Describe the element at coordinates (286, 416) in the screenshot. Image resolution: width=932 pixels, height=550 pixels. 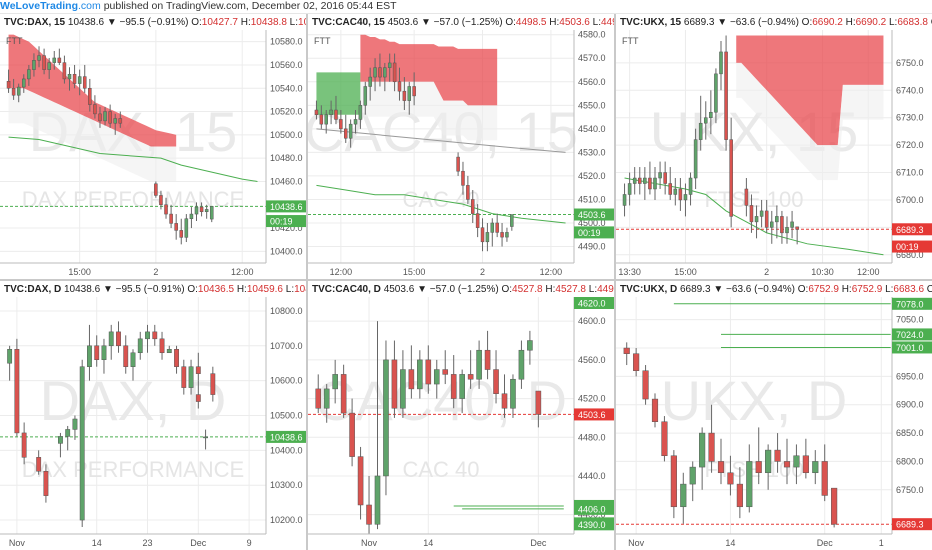
I see `y-tick-label: 10500.0` at that location.